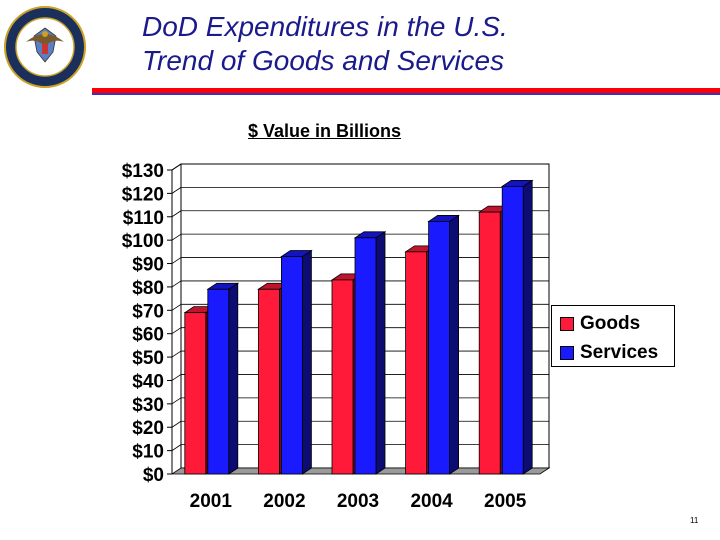 The image size is (720, 540). What do you see at coordinates (567, 353) in the screenshot?
I see `legend-swatch-services` at bounding box center [567, 353].